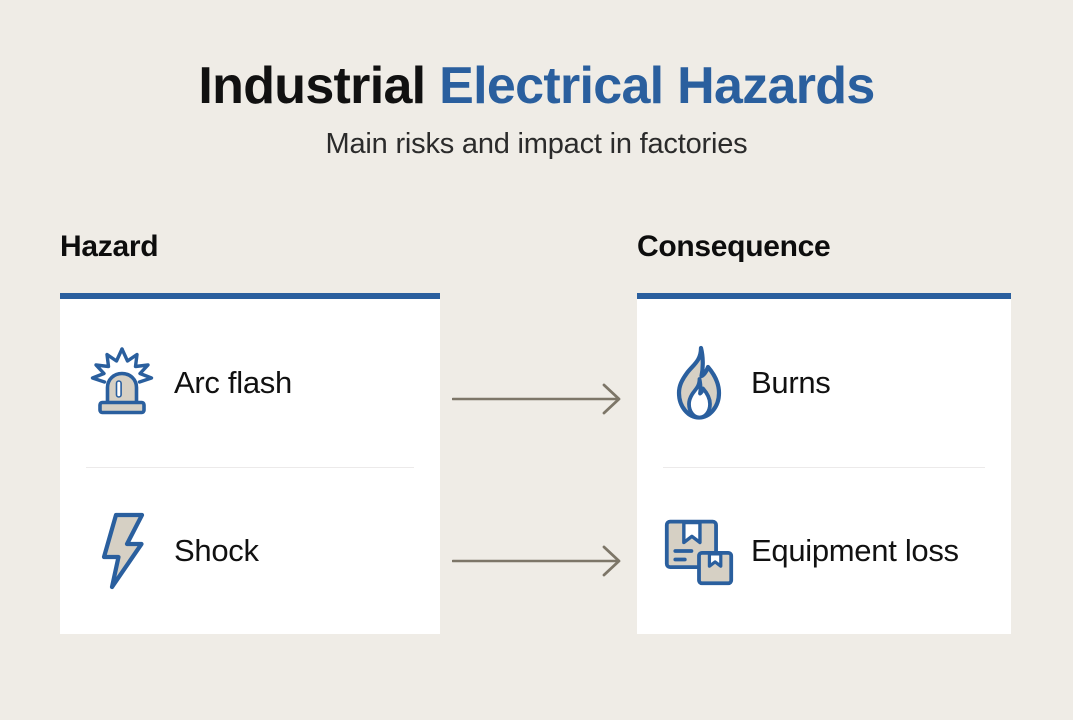 Image resolution: width=1073 pixels, height=720 pixels. What do you see at coordinates (109, 246) in the screenshot?
I see `column-heading-hazard: Hazard` at bounding box center [109, 246].